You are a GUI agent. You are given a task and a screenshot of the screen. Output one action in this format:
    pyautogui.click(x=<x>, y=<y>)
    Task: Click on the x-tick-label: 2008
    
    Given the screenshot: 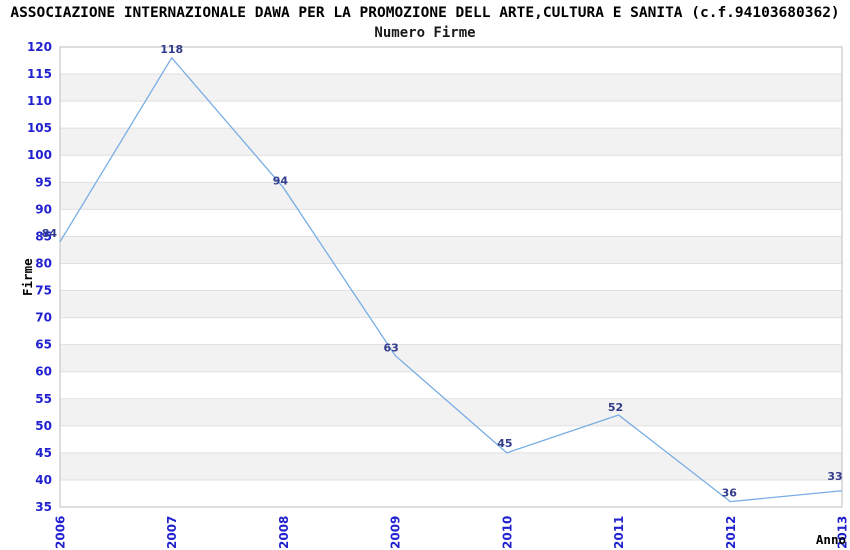 What is the action you would take?
    pyautogui.click(x=284, y=532)
    